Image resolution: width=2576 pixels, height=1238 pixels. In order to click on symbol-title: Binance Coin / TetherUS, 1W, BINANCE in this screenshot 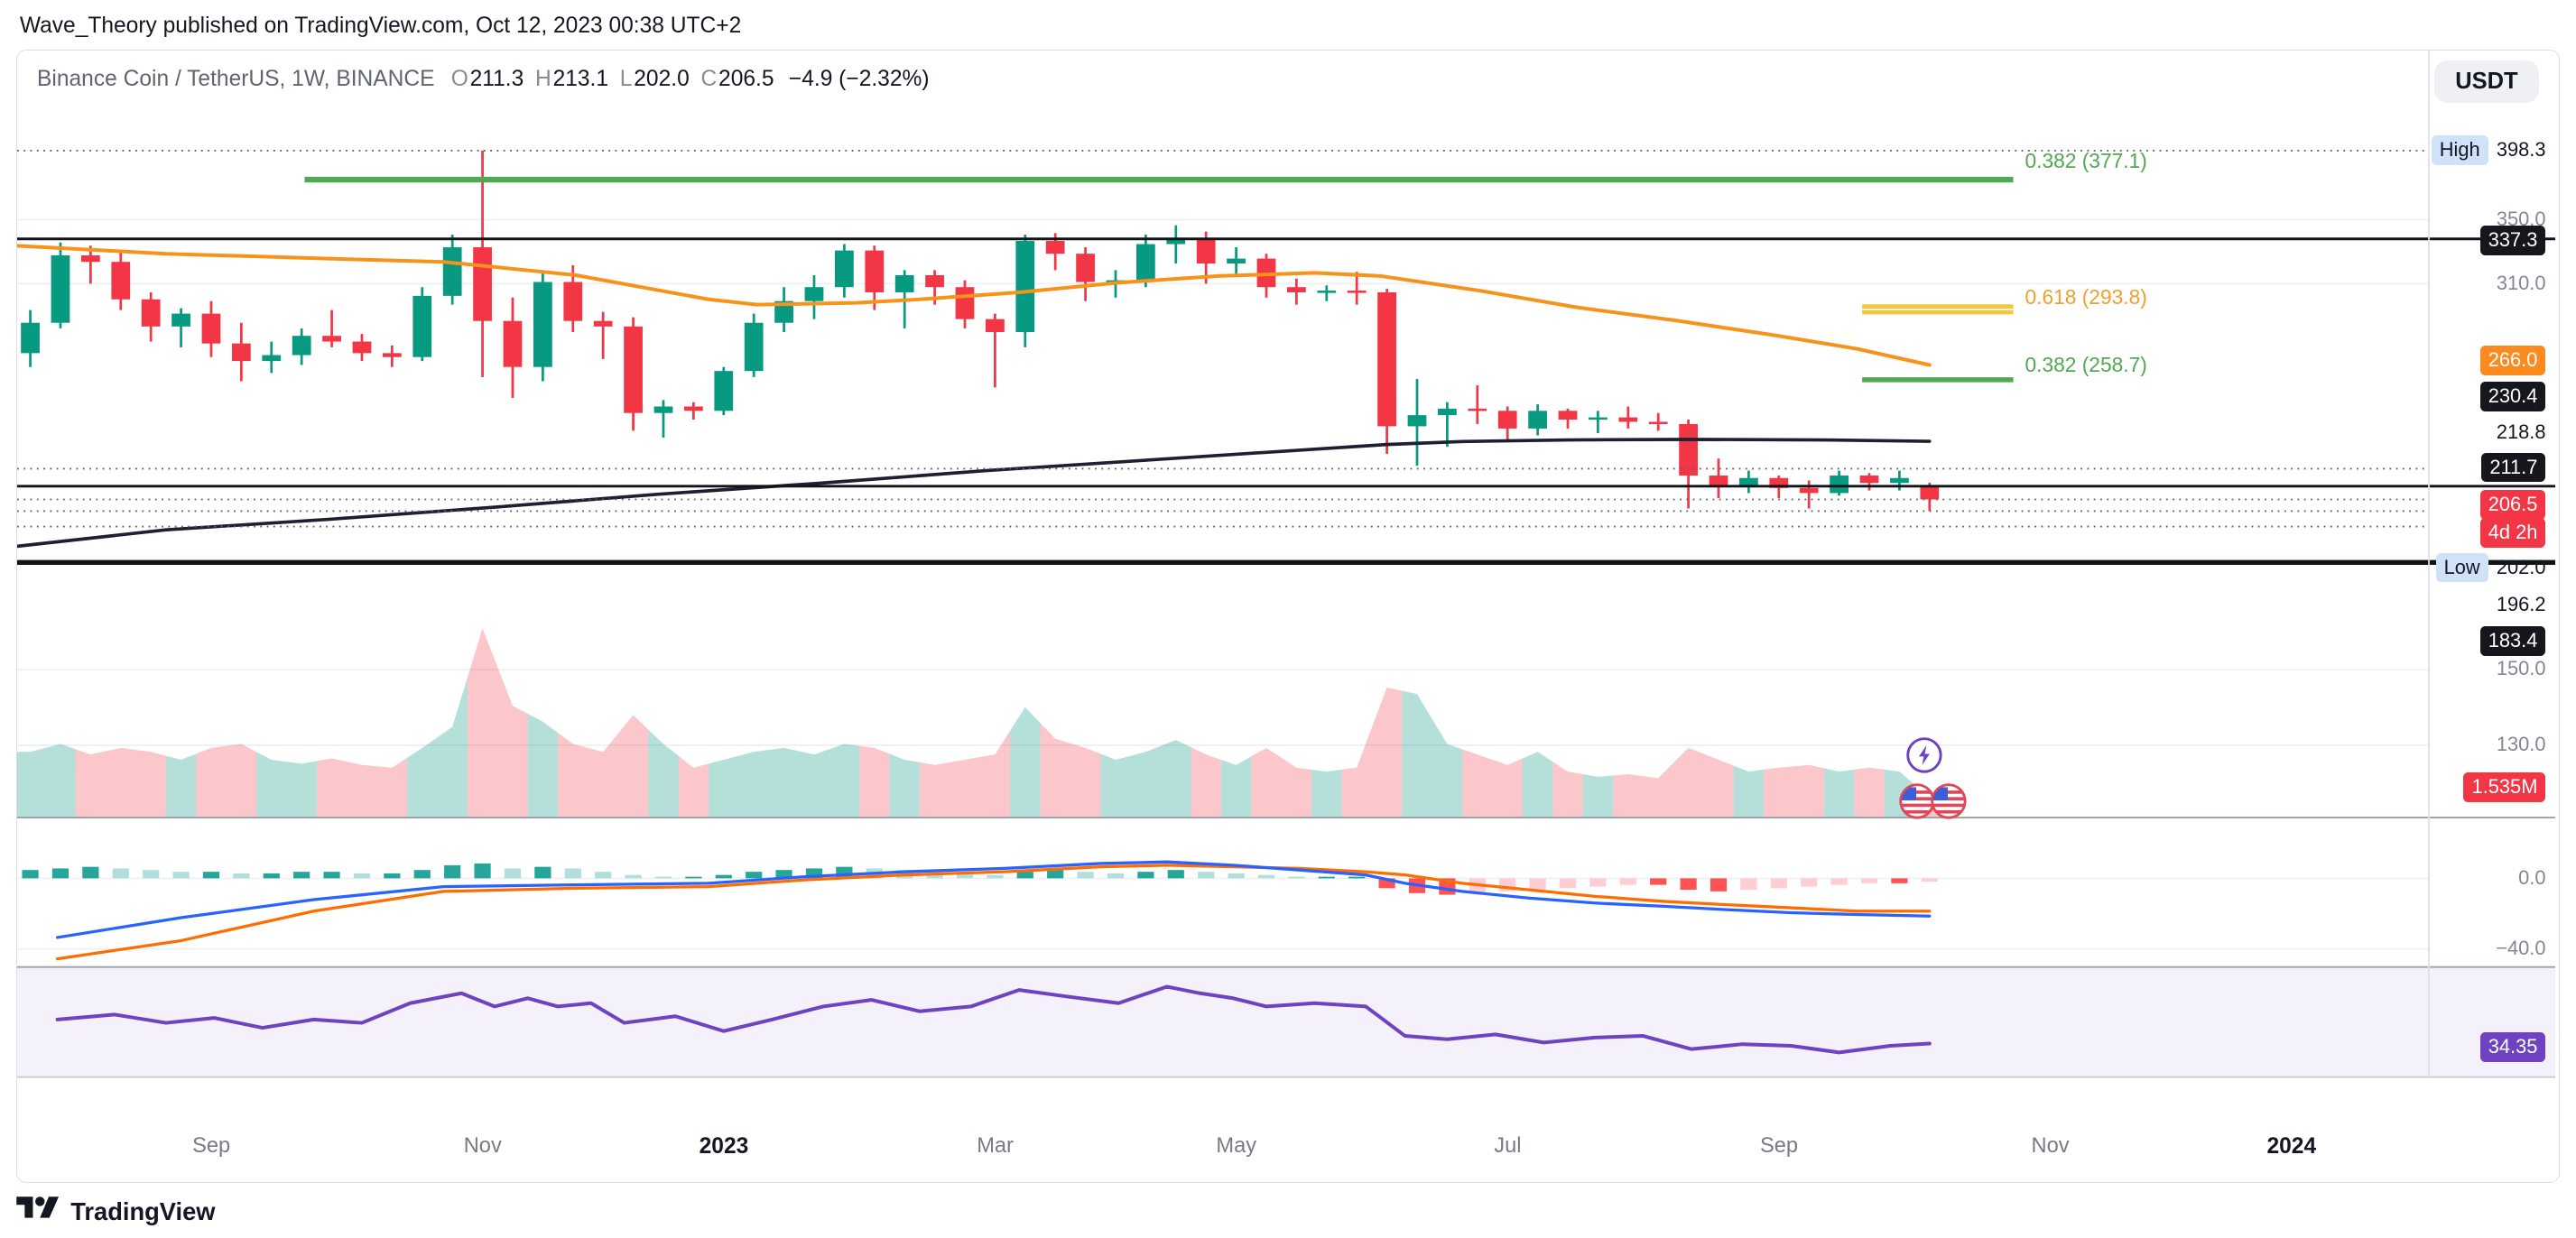, I will do `click(236, 79)`.